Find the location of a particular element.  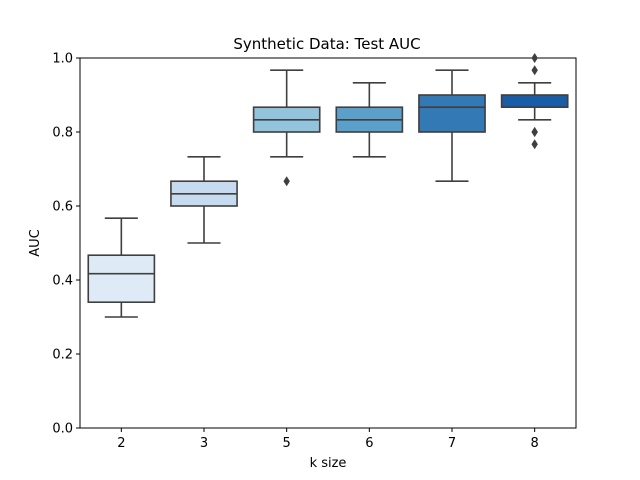

x-axis-label: k size is located at coordinates (328, 463).